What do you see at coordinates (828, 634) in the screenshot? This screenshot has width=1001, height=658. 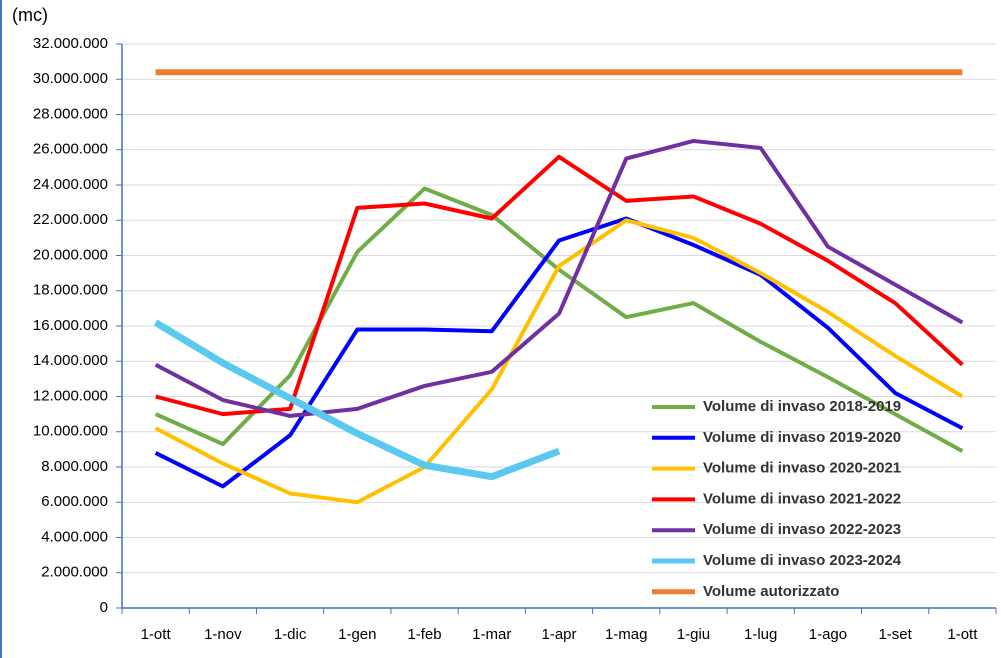 I see `x-tick-label: 1-ago` at bounding box center [828, 634].